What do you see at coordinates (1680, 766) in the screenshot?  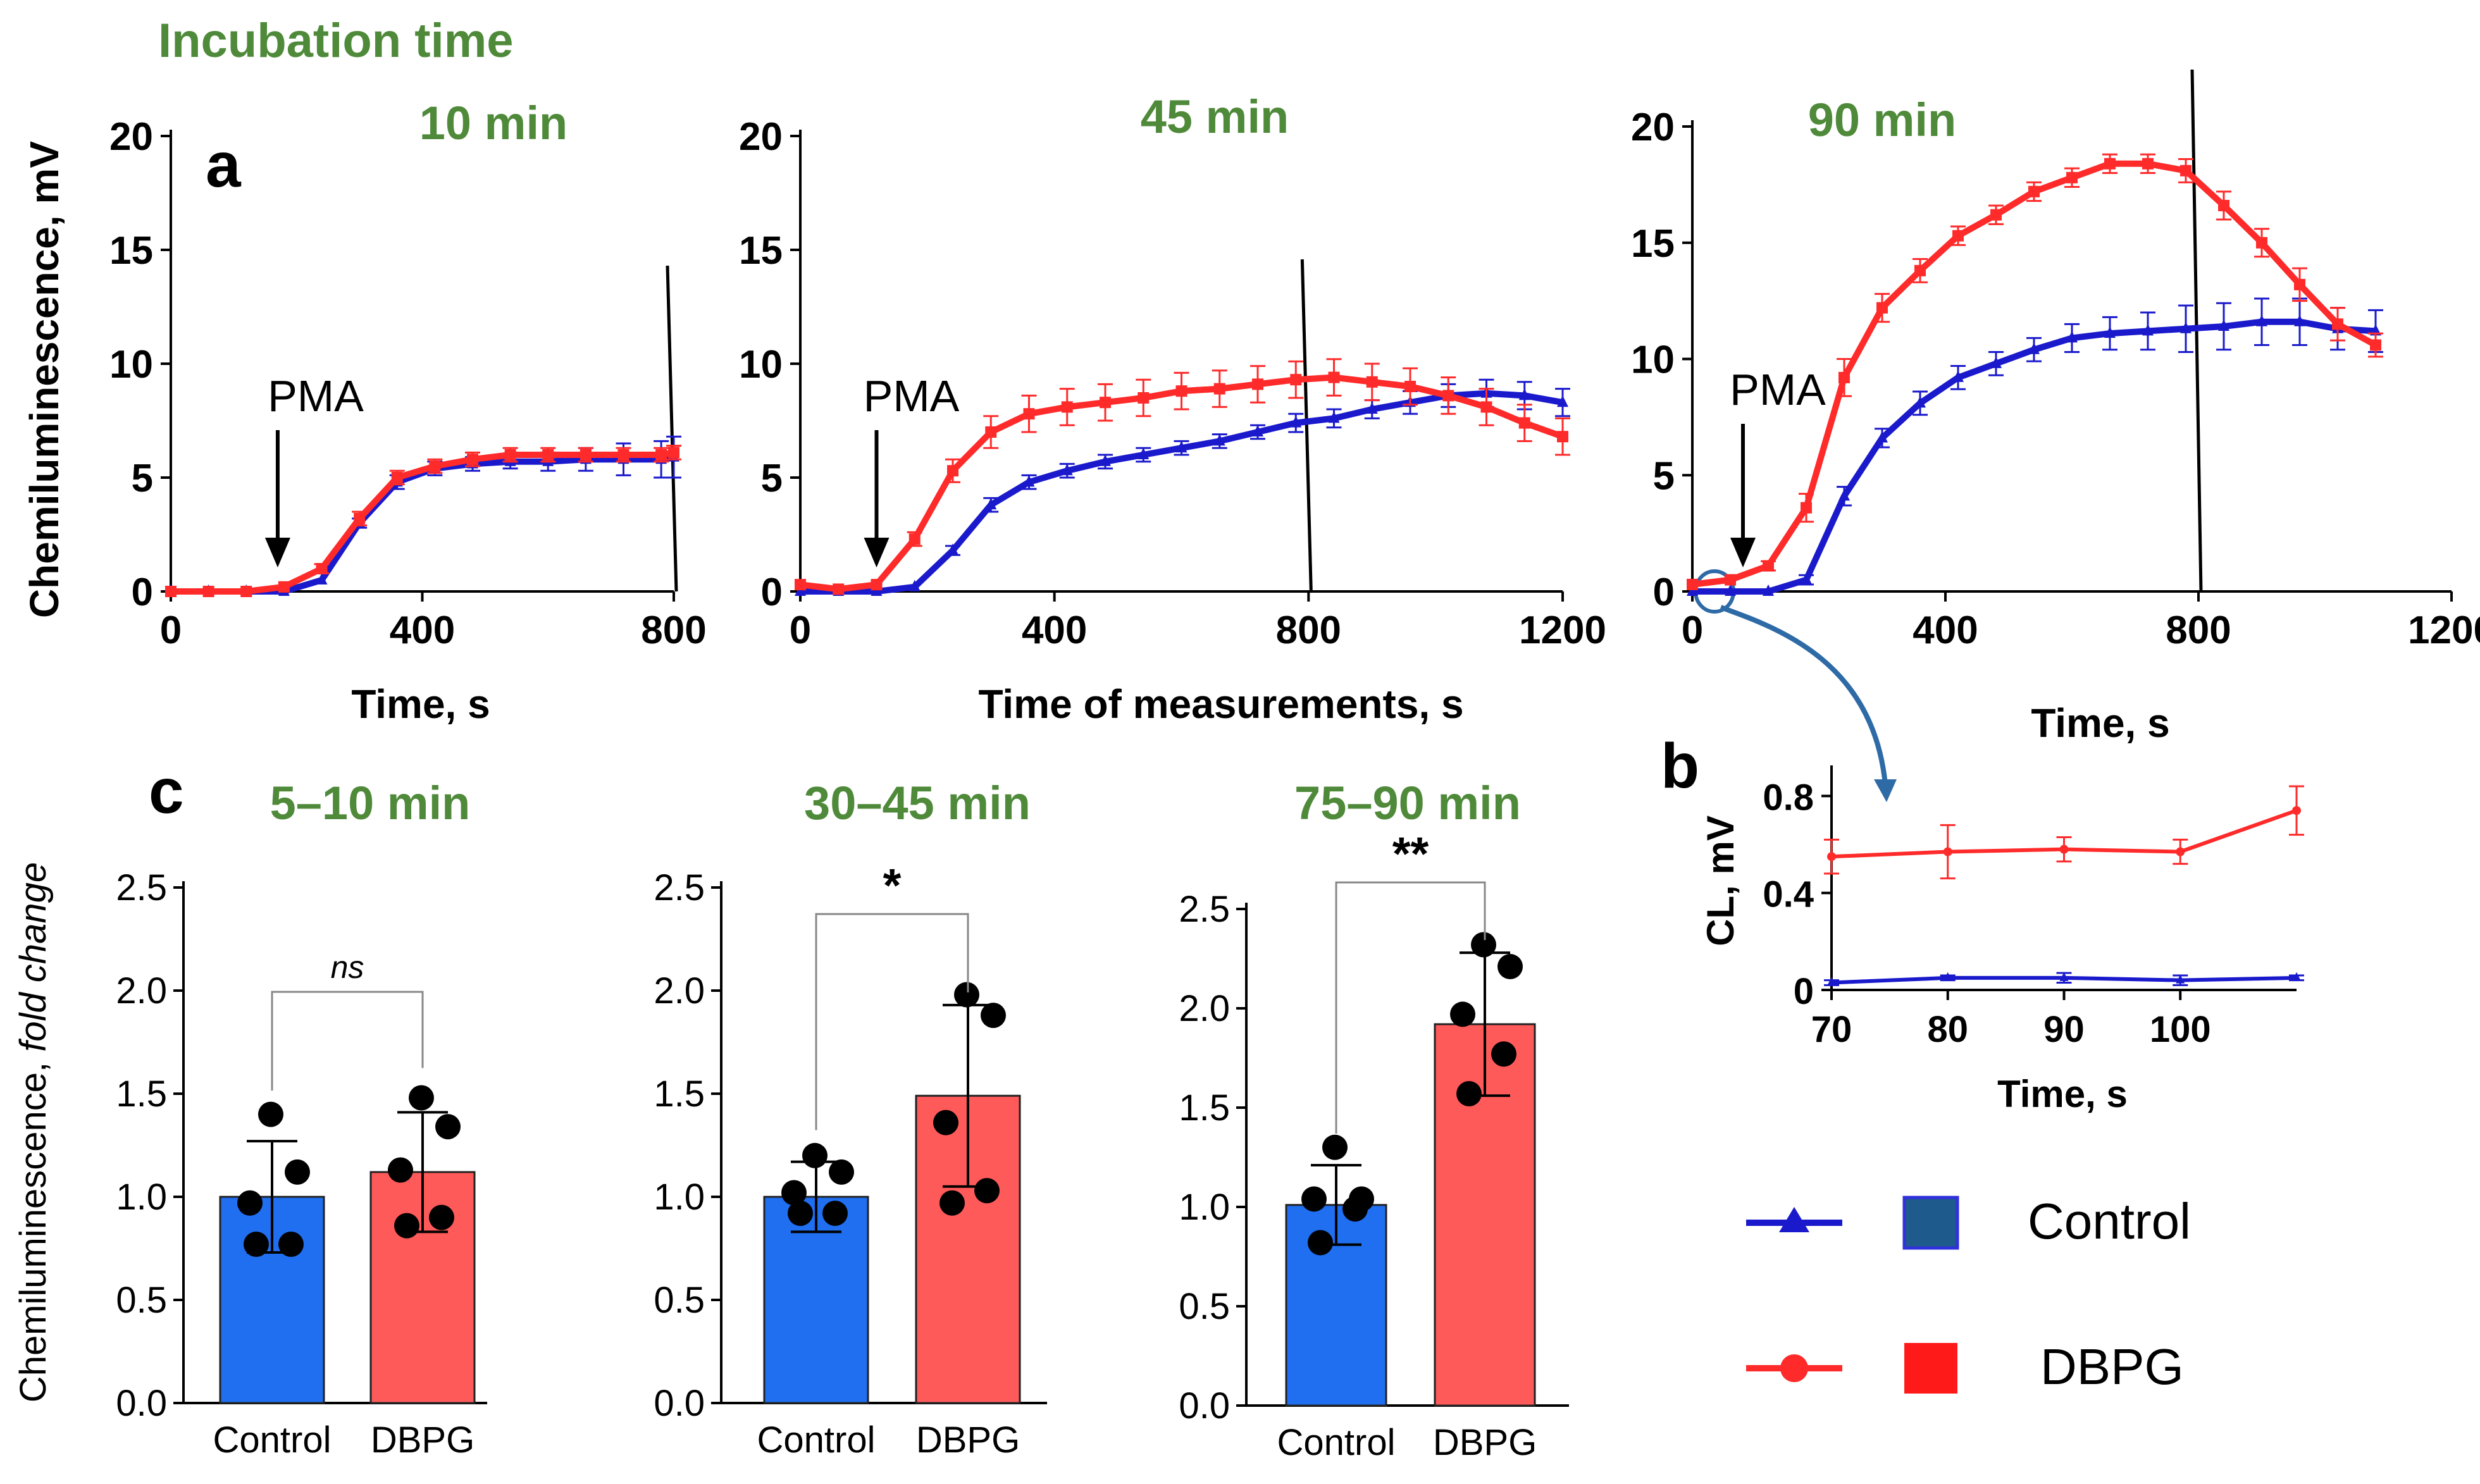 I see `panel-b-label: b` at bounding box center [1680, 766].